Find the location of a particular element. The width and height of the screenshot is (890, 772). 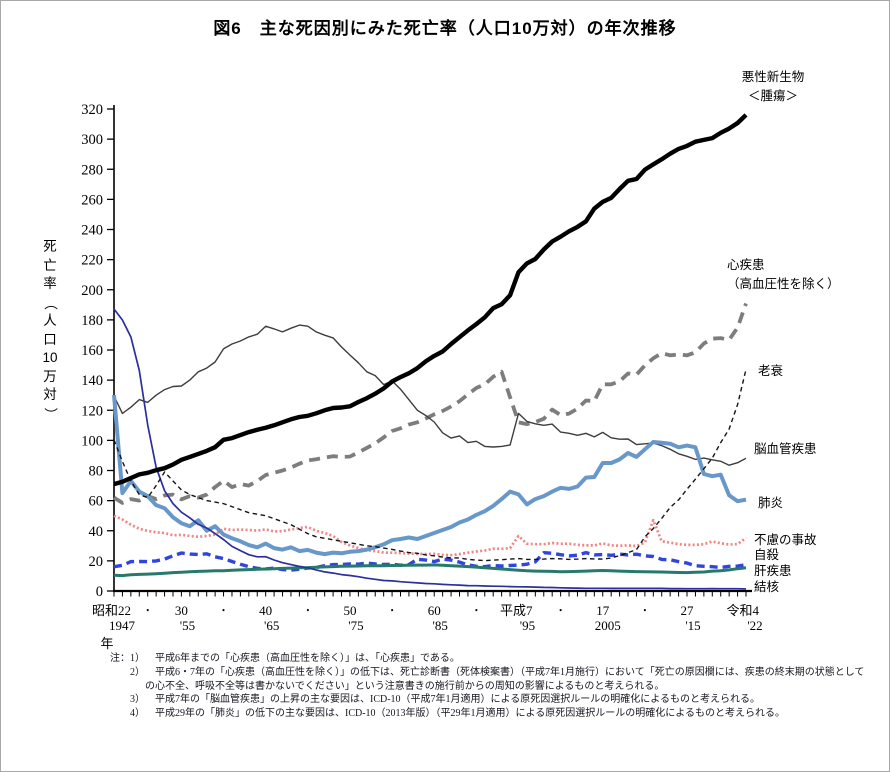

y-tick-label: 200 is located at coordinates (92, 291).